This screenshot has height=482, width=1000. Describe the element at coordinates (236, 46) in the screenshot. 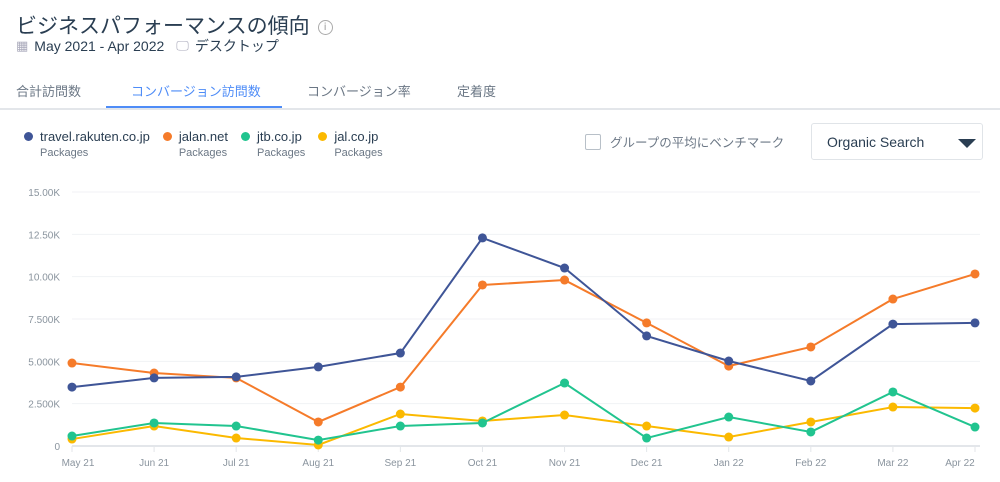

I see `device-label: デスクトップ` at that location.